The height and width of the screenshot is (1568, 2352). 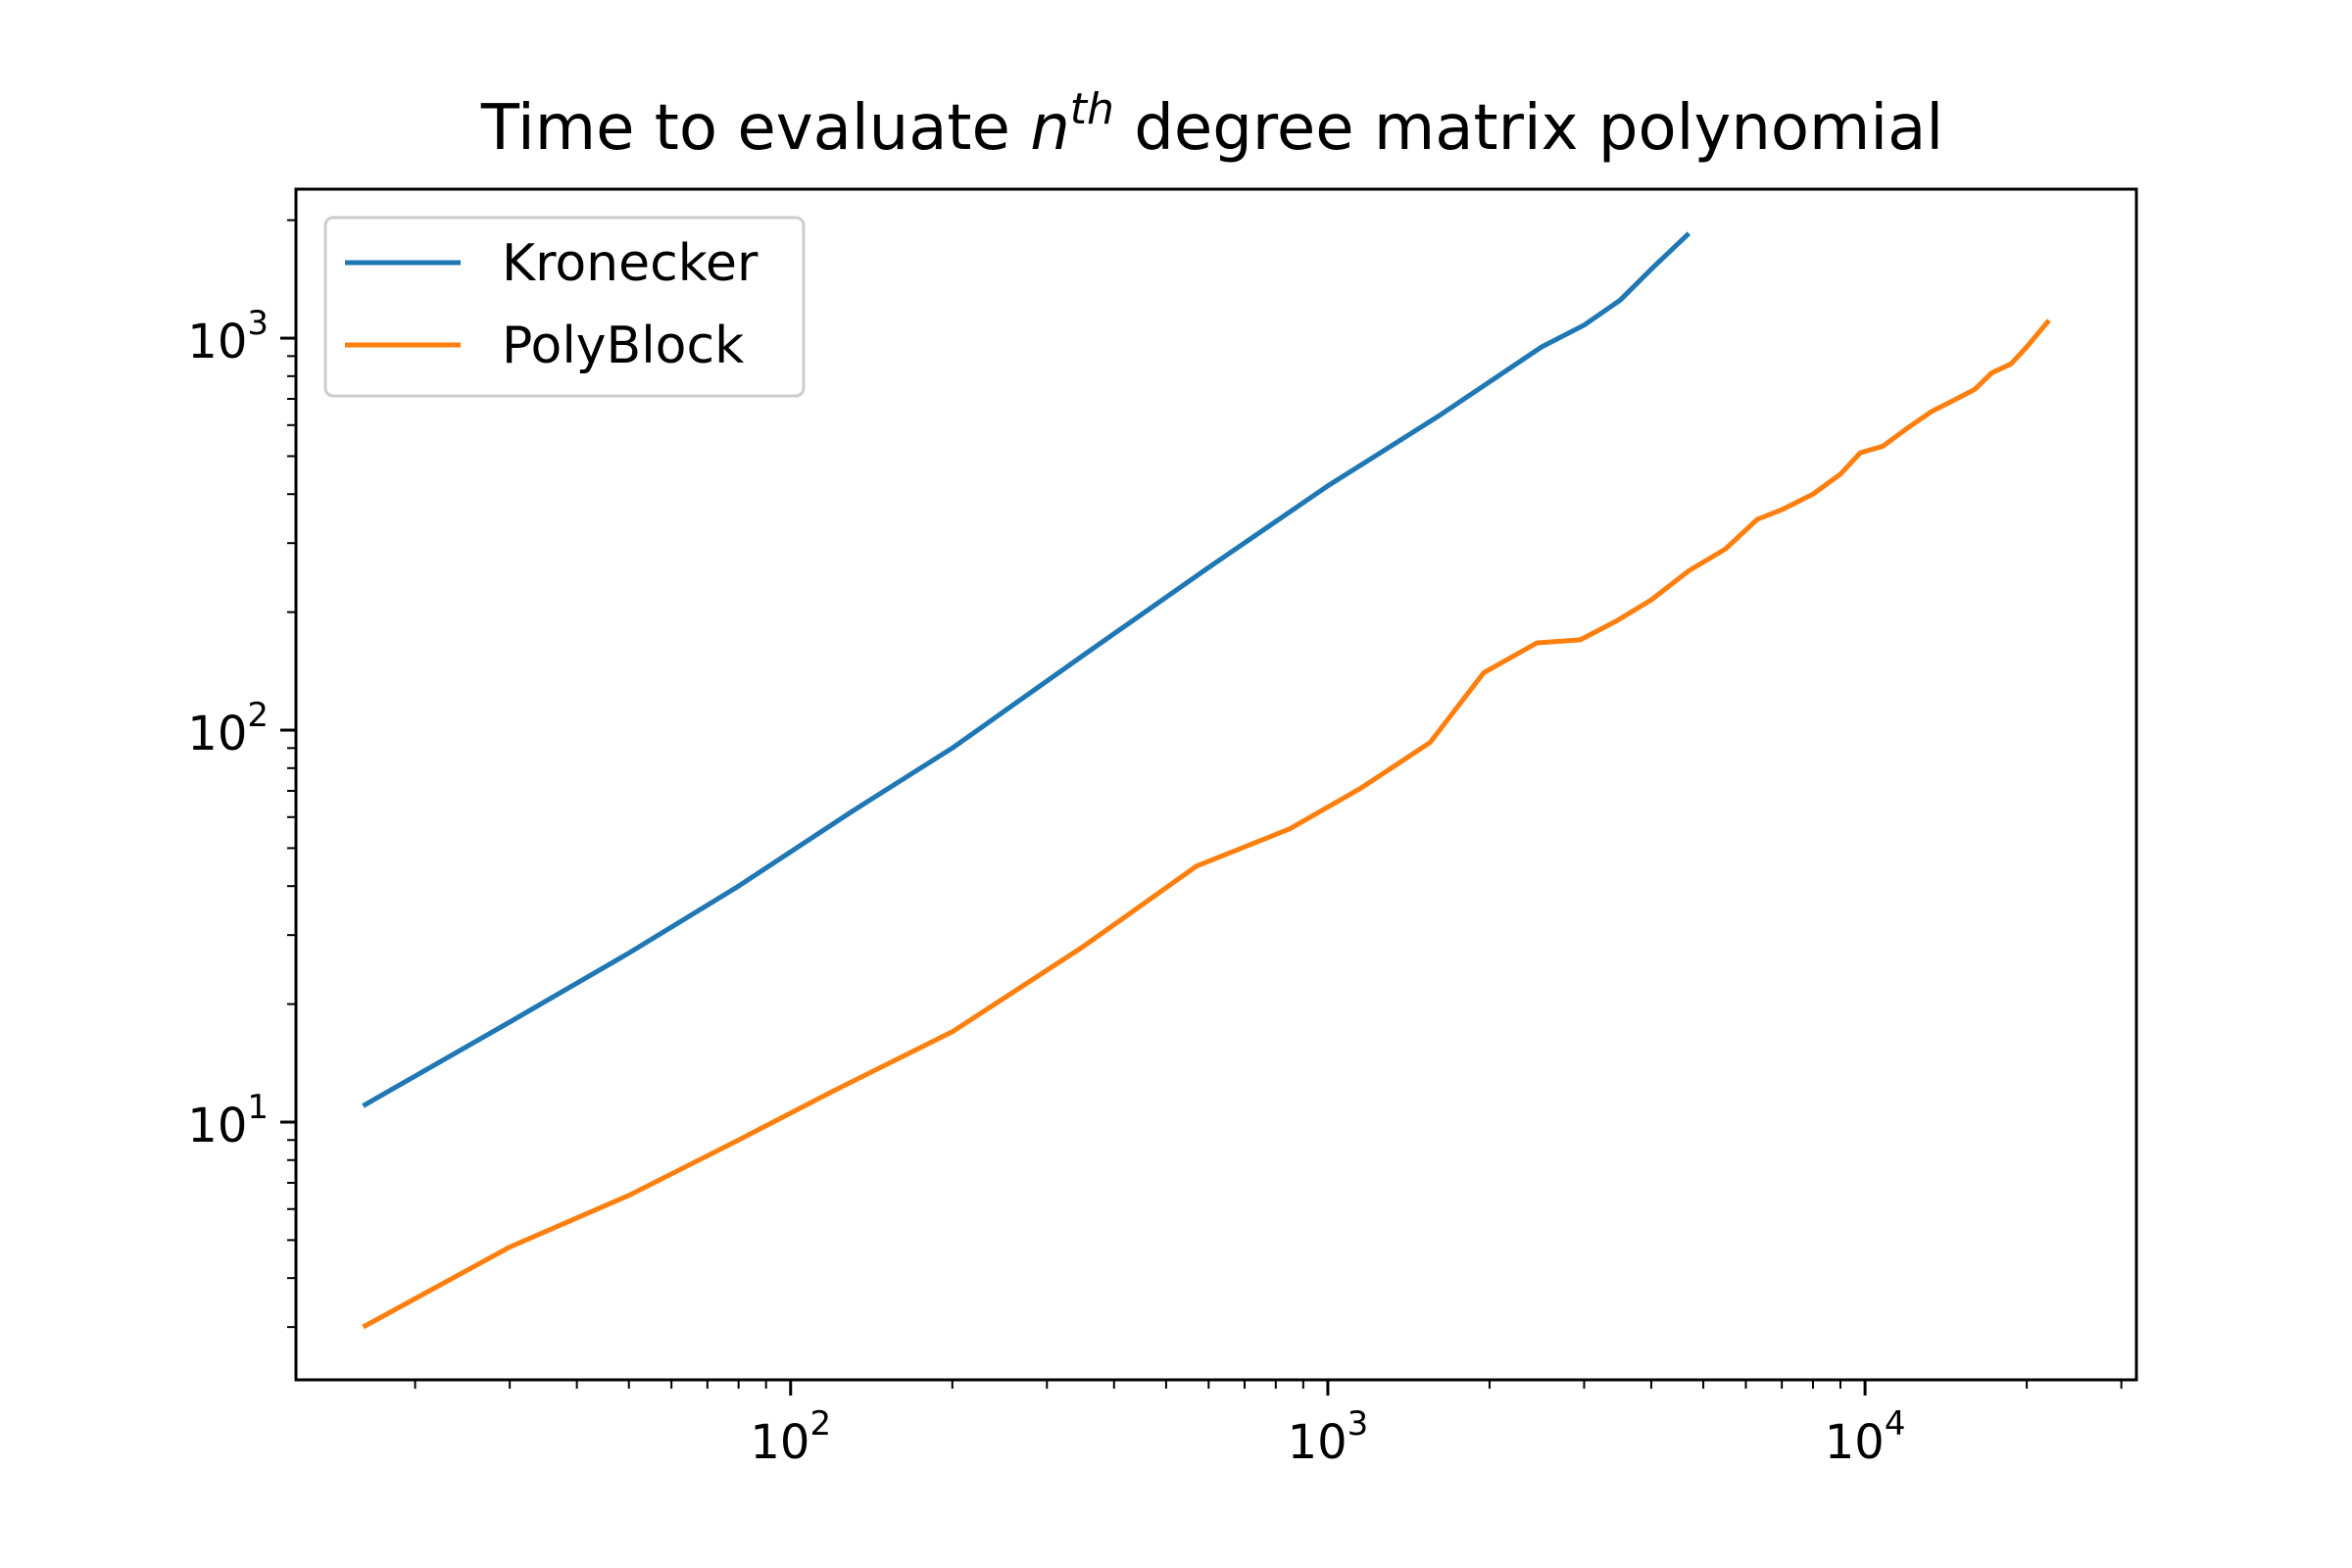 What do you see at coordinates (258, 1107) in the screenshot?
I see `y-tick-label-exponent: 1` at bounding box center [258, 1107].